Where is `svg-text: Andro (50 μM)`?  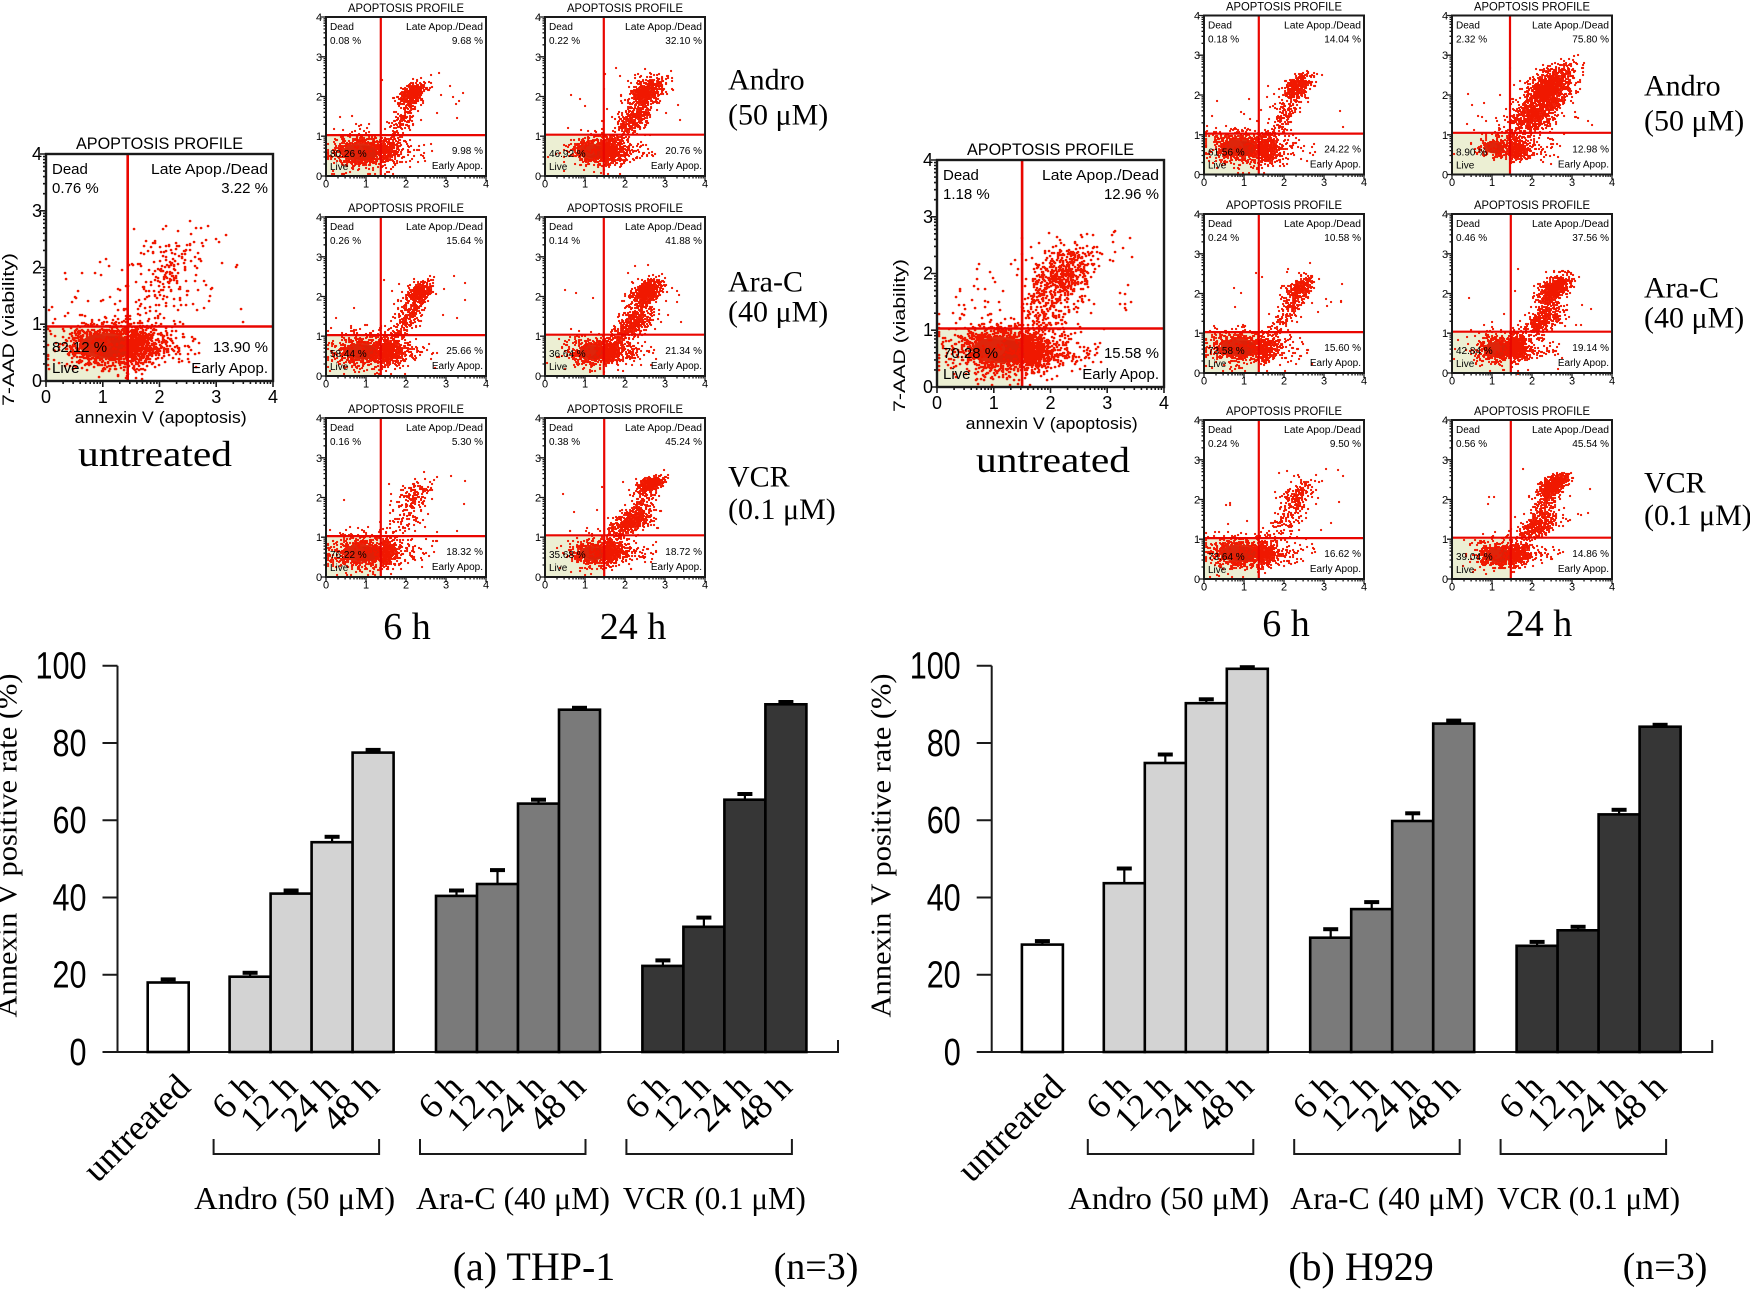 svg-text: Andro (50 μM) is located at coordinates (294, 1198).